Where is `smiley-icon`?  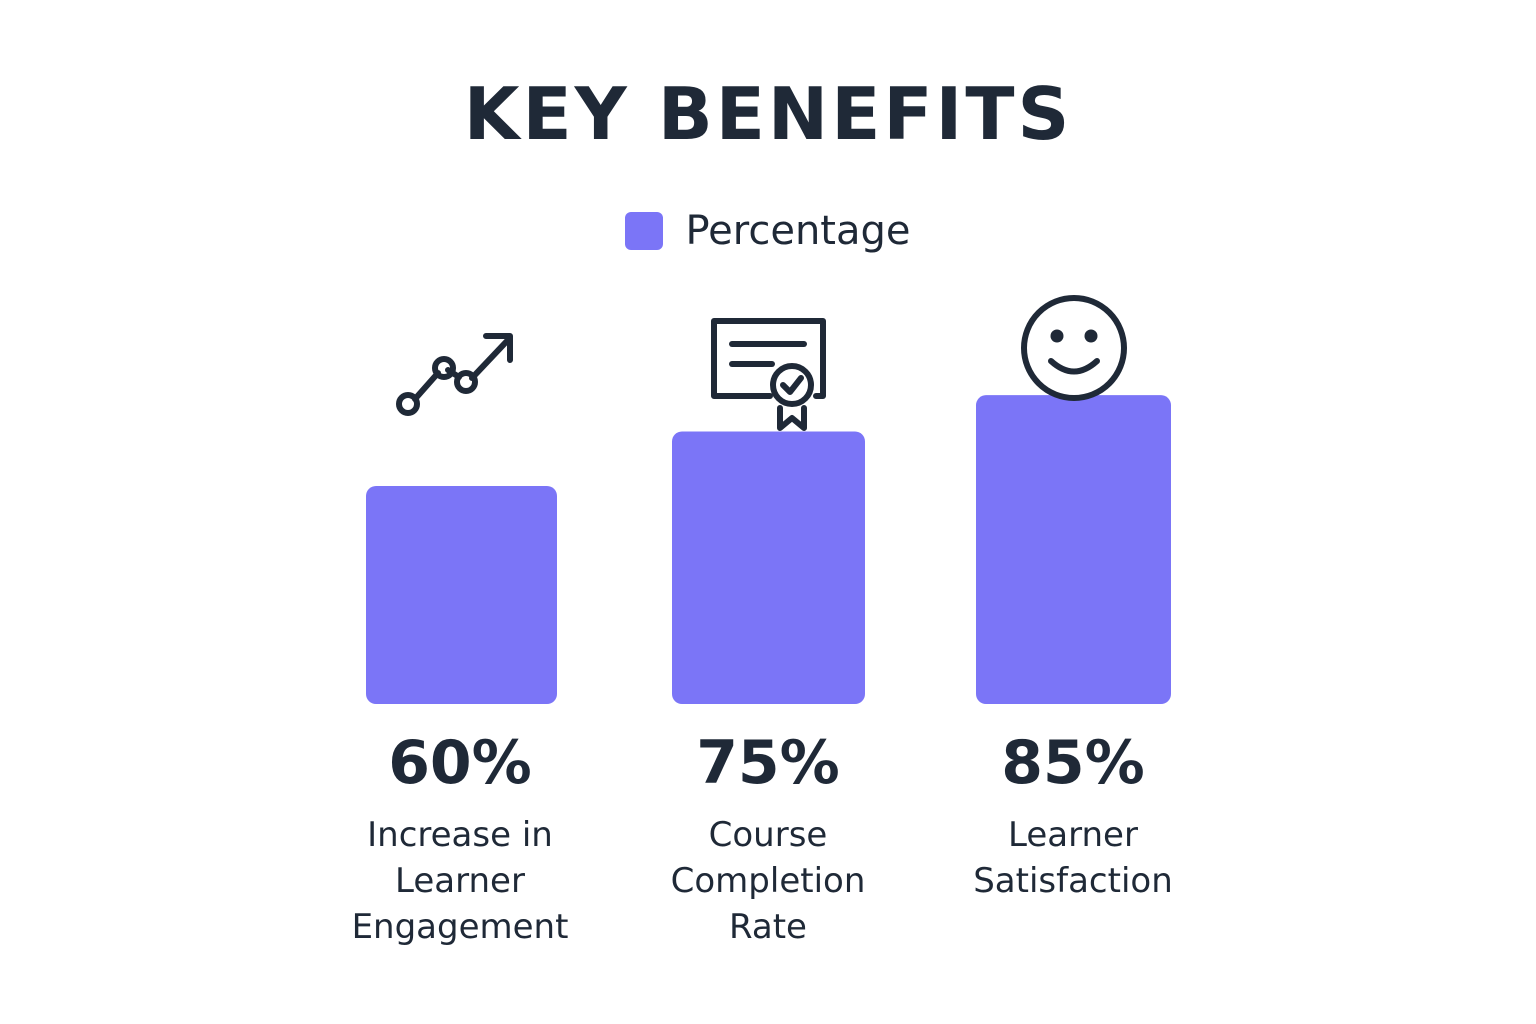 smiley-icon is located at coordinates (1074, 348).